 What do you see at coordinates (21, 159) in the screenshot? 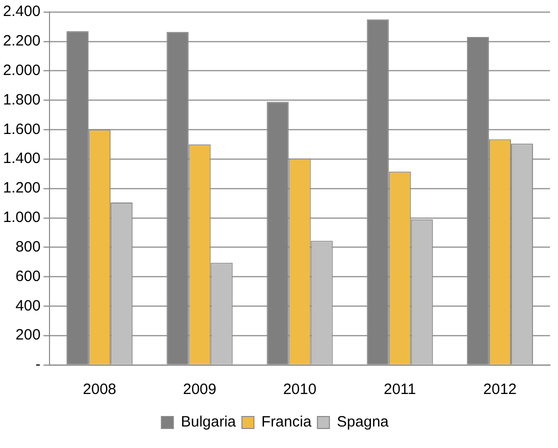
I see `y-tick-label: 1.400` at bounding box center [21, 159].